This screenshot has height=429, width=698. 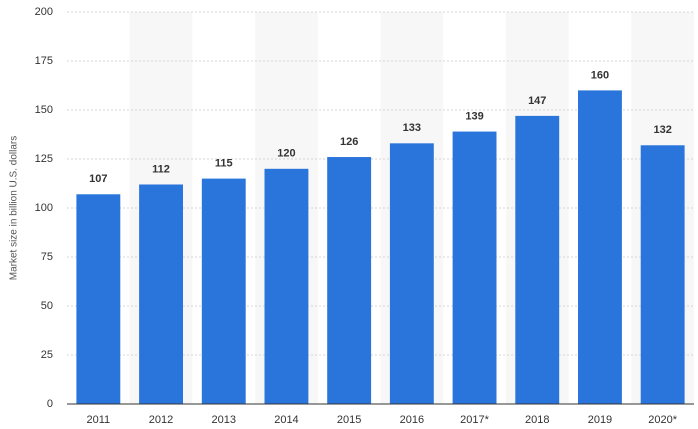 I want to click on x-tick-label: 2013, so click(x=224, y=420).